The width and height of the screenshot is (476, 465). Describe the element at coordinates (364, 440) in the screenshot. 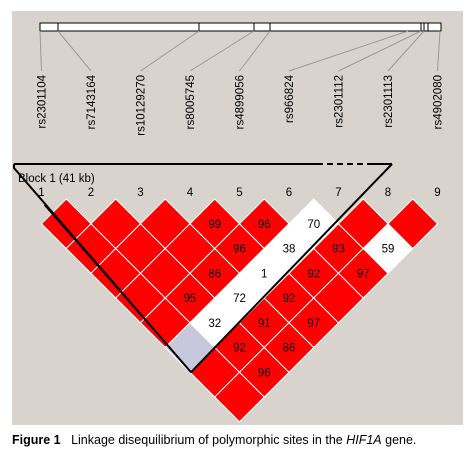

I see `caption-gene: HIF1A` at that location.